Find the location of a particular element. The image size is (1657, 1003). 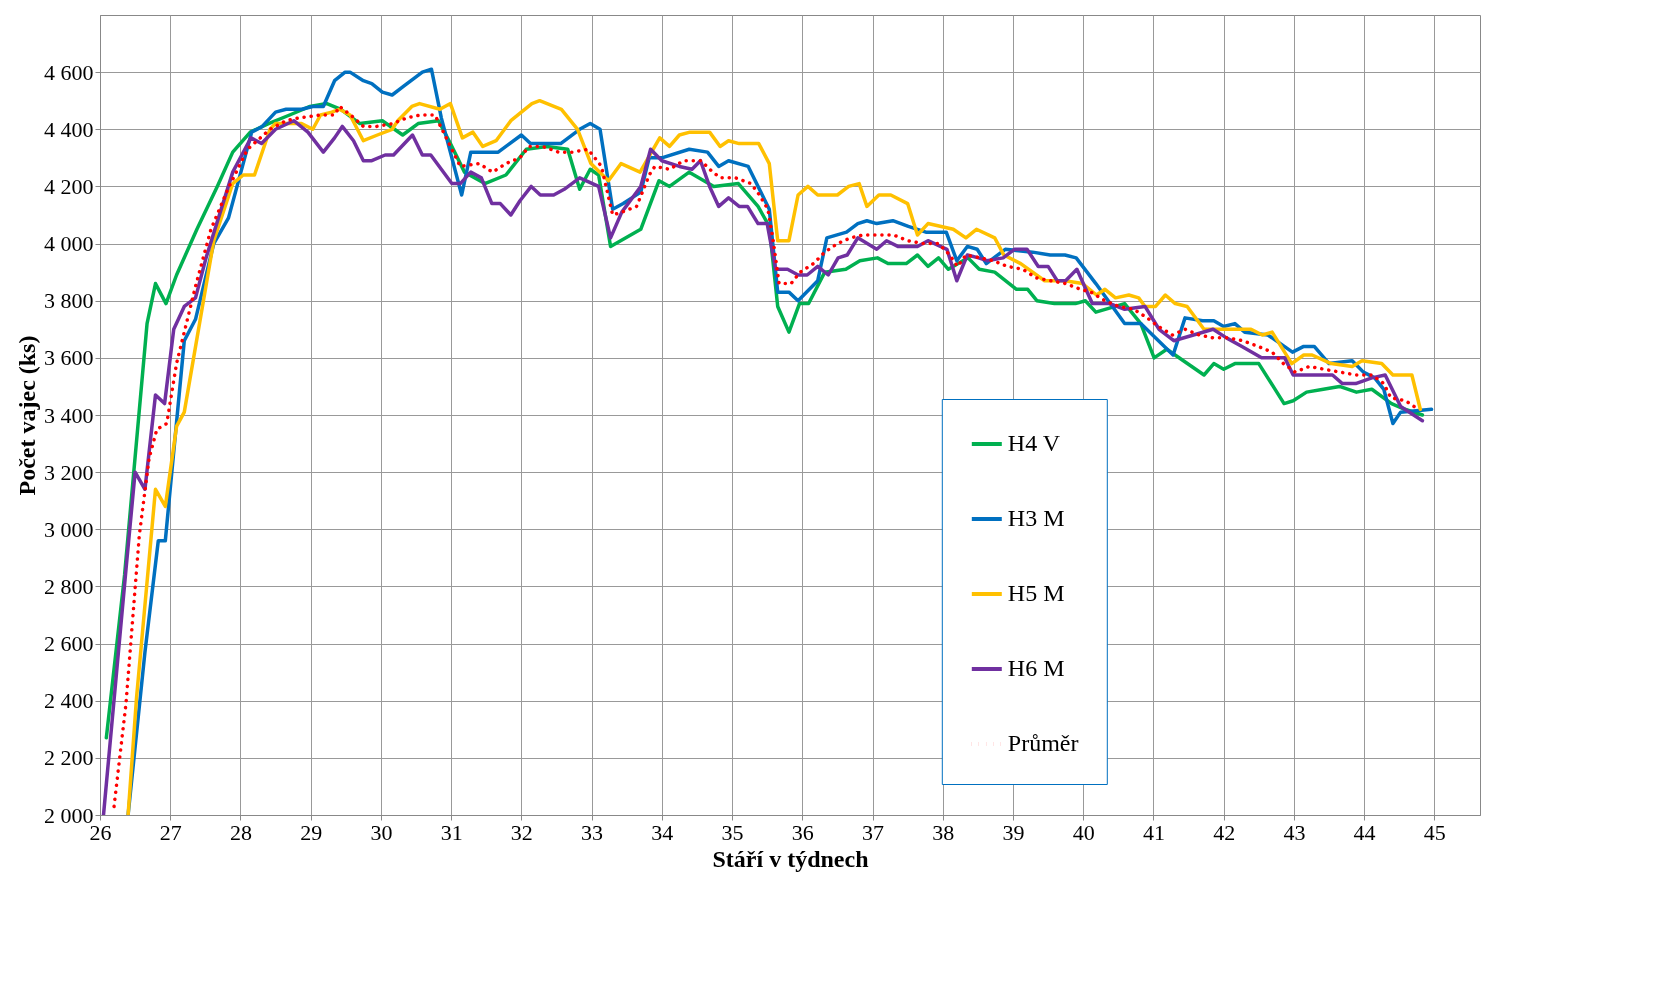

y-tick-label: 4 000 is located at coordinates (69, 244).